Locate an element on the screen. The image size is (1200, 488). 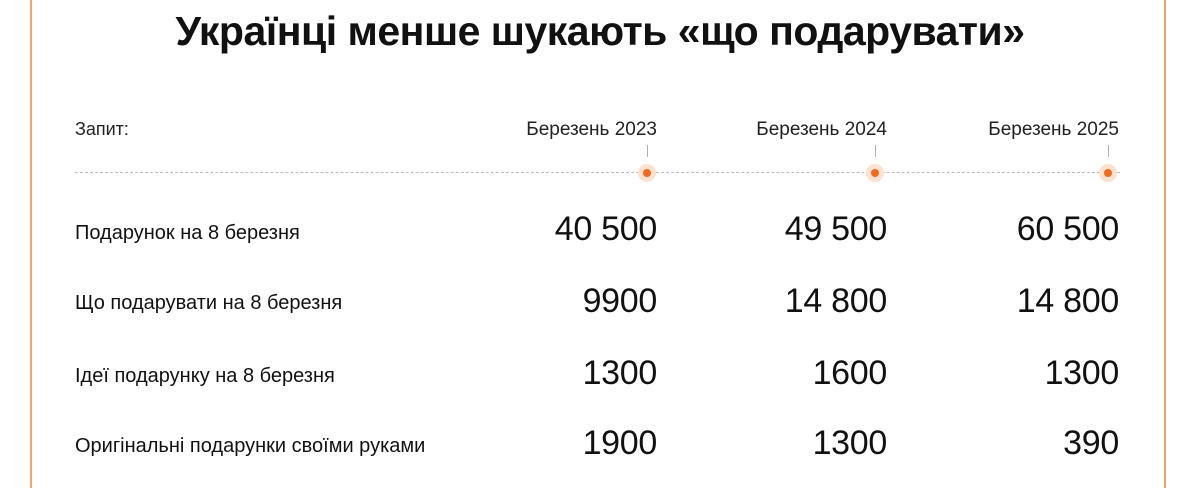
value-cell-r1-c3: 60 500 is located at coordinates (1068, 229).